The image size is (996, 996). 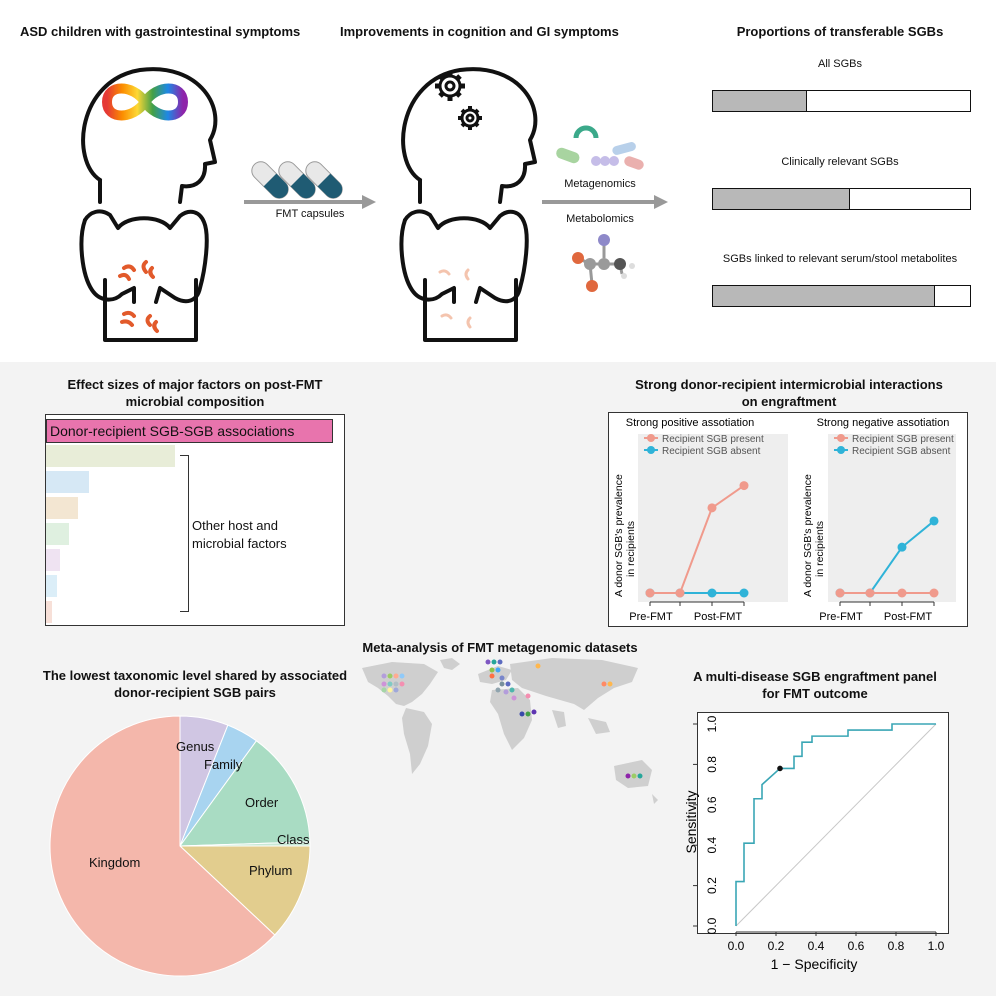 I want to click on child-torso-icon, so click(x=144, y=275).